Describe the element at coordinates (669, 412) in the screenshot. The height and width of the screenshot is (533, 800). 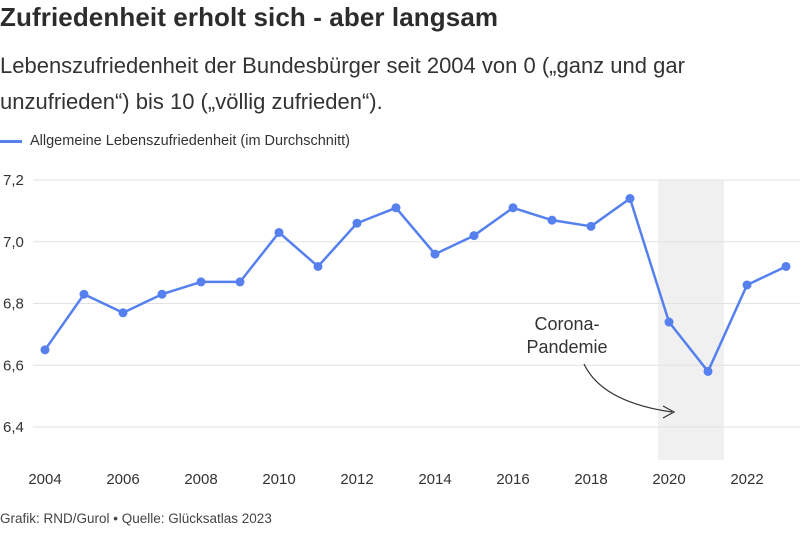
I see `annotation-arrowhead` at that location.